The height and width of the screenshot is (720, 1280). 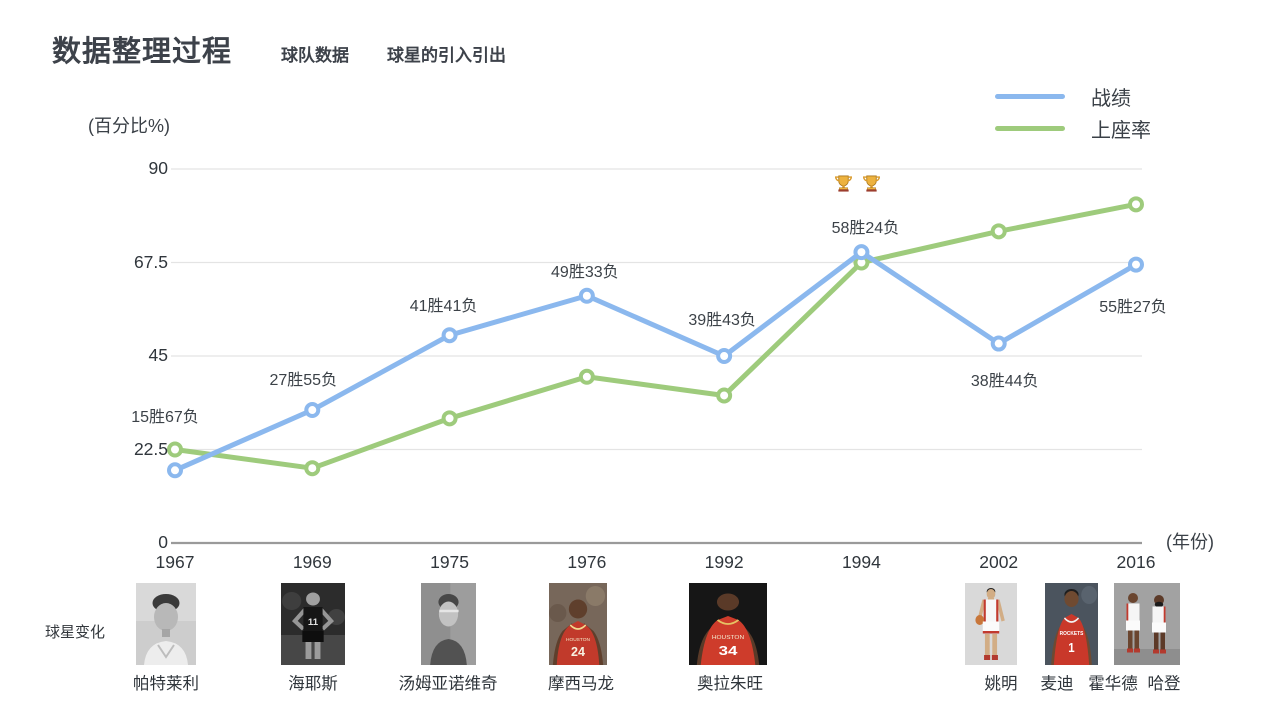 I want to click on record-line-swatch, so click(x=1030, y=96).